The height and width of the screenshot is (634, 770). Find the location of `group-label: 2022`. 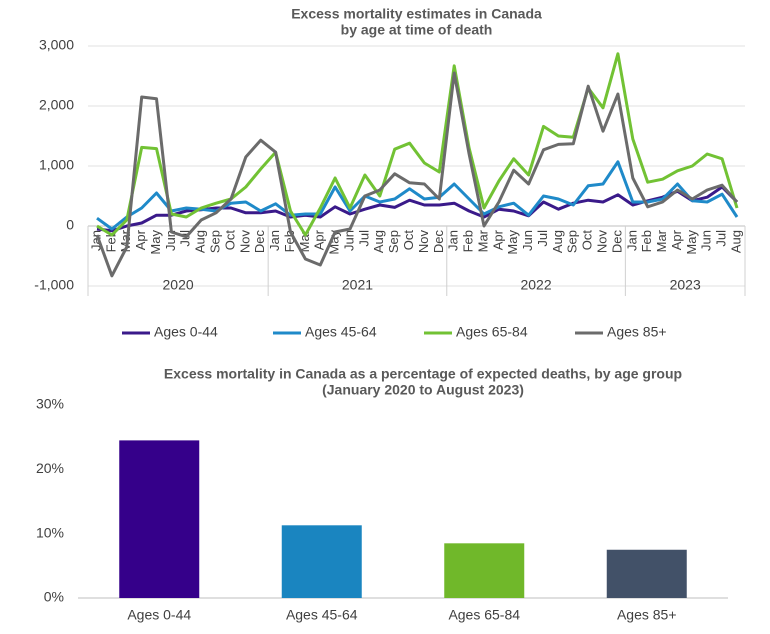

group-label: 2022 is located at coordinates (535, 285).